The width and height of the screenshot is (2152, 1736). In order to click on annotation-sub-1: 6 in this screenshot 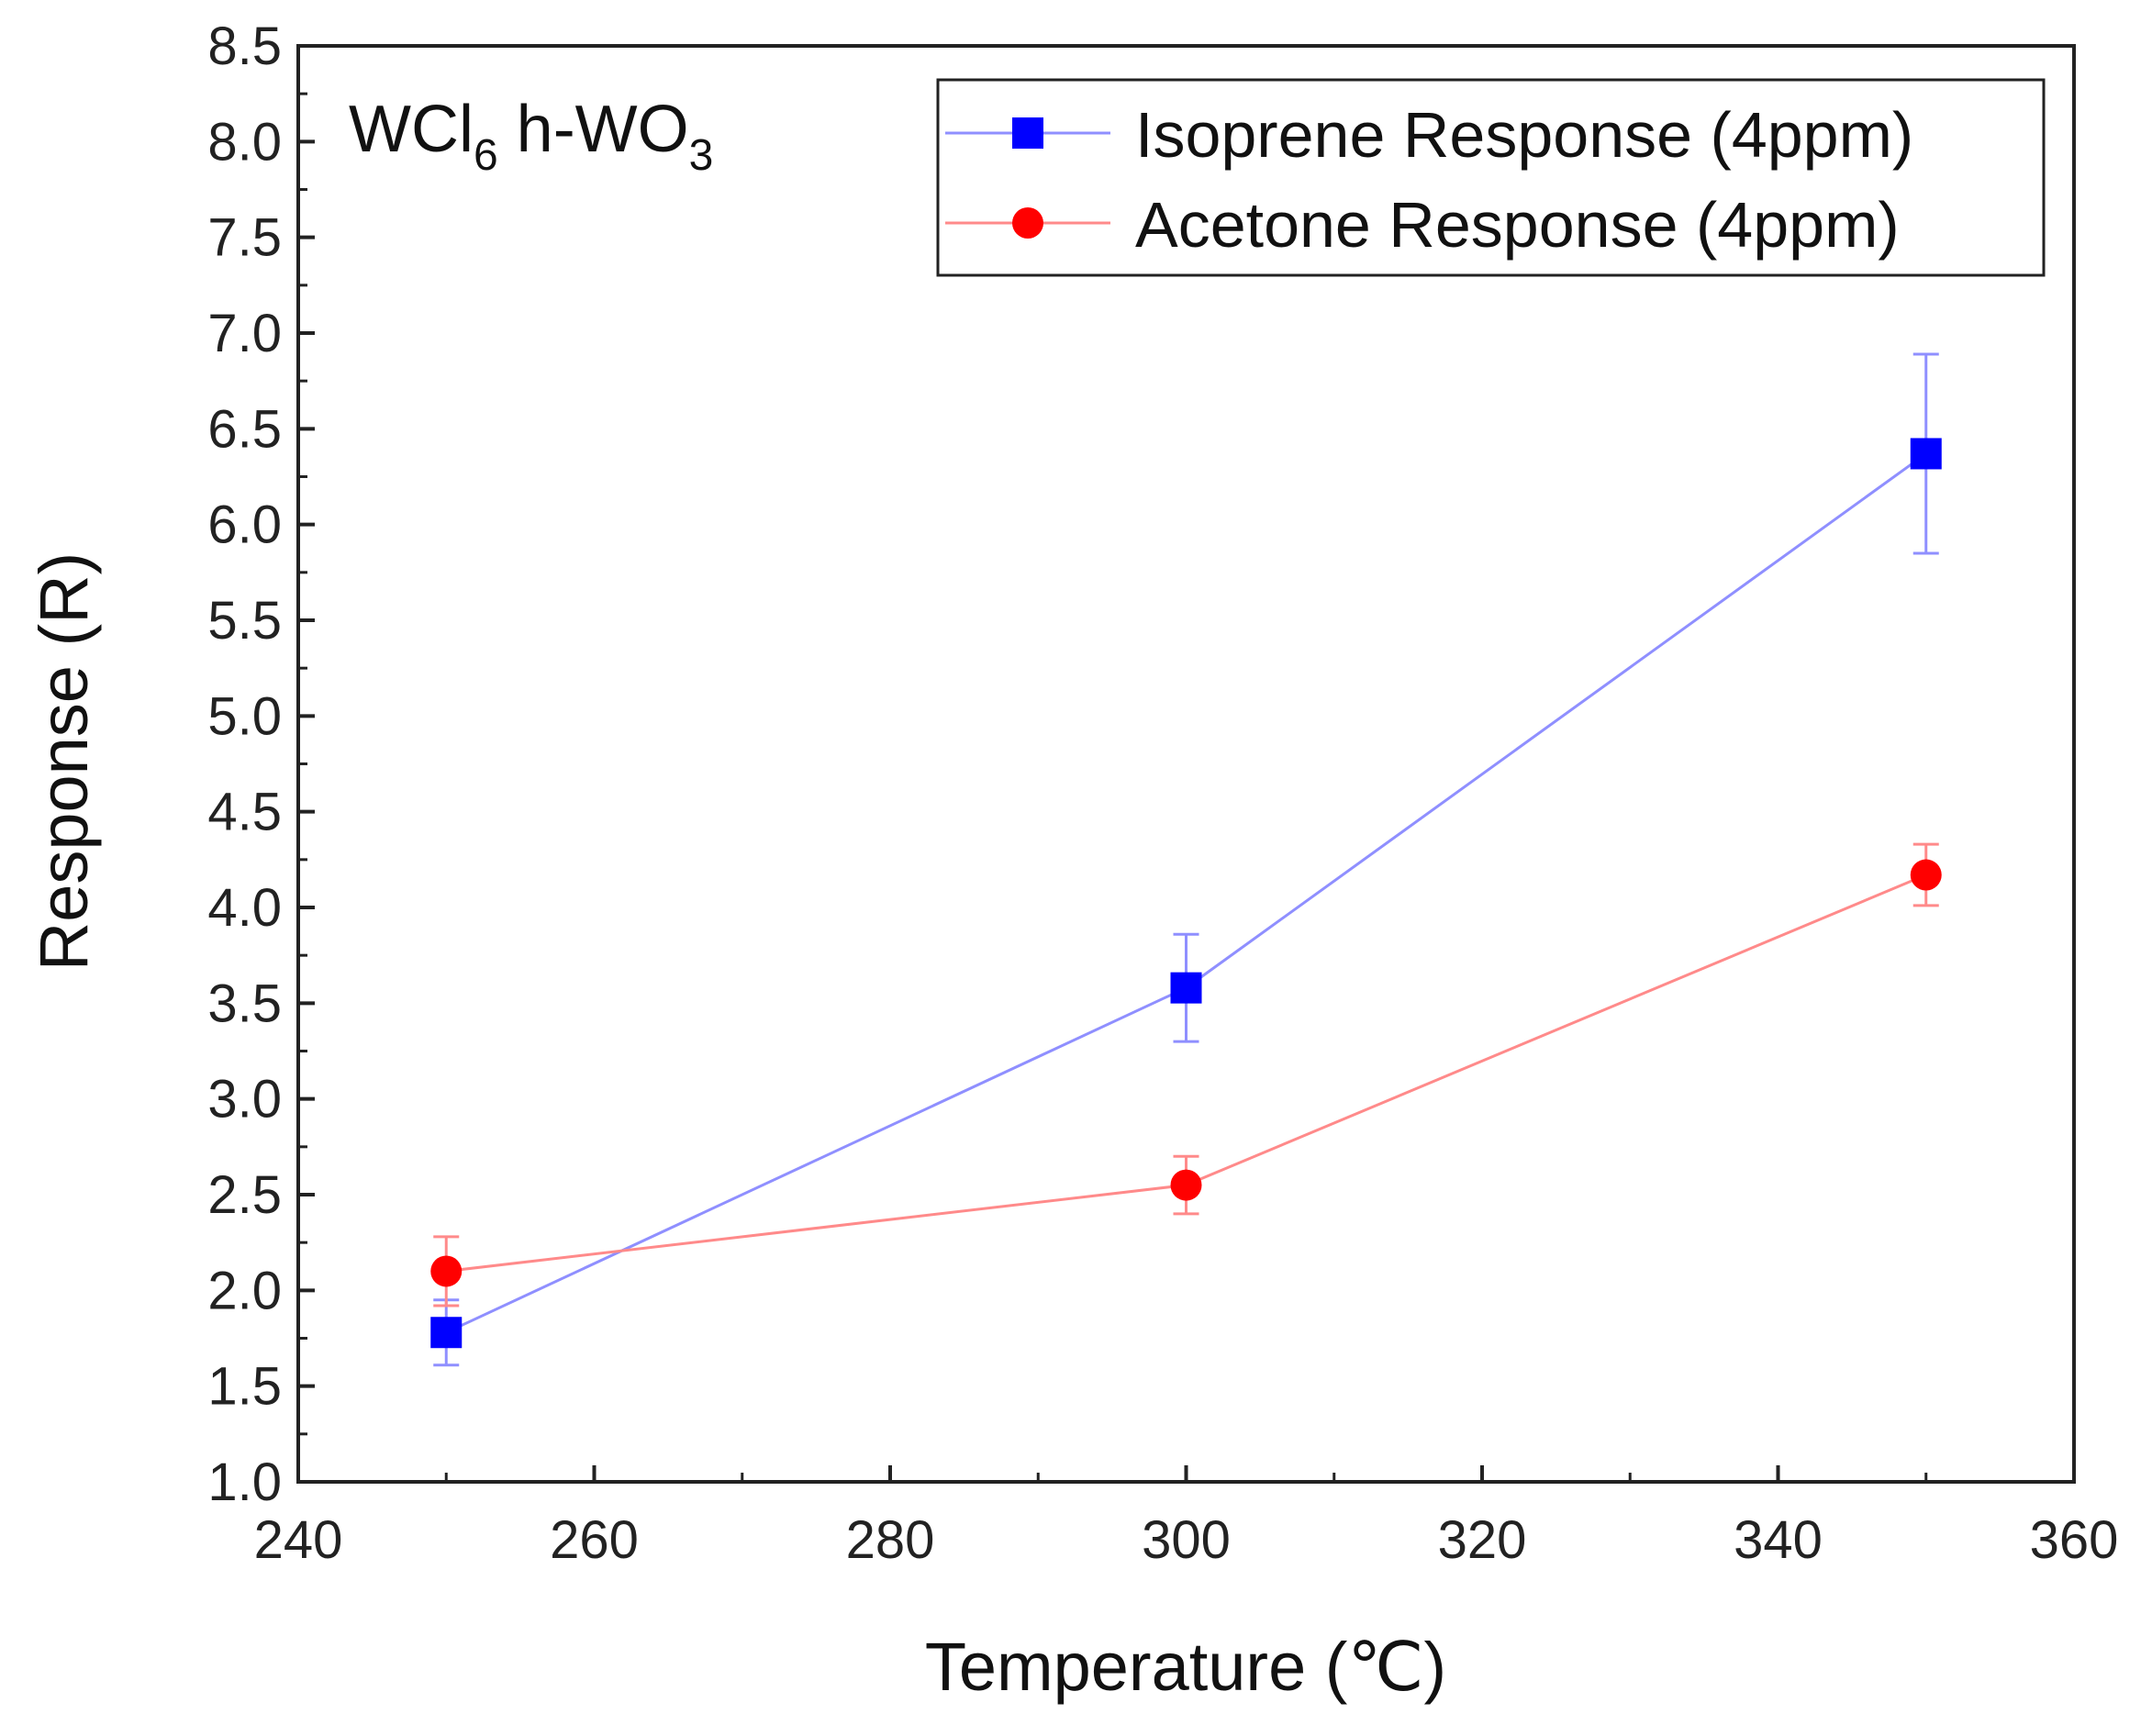, I will do `click(486, 155)`.